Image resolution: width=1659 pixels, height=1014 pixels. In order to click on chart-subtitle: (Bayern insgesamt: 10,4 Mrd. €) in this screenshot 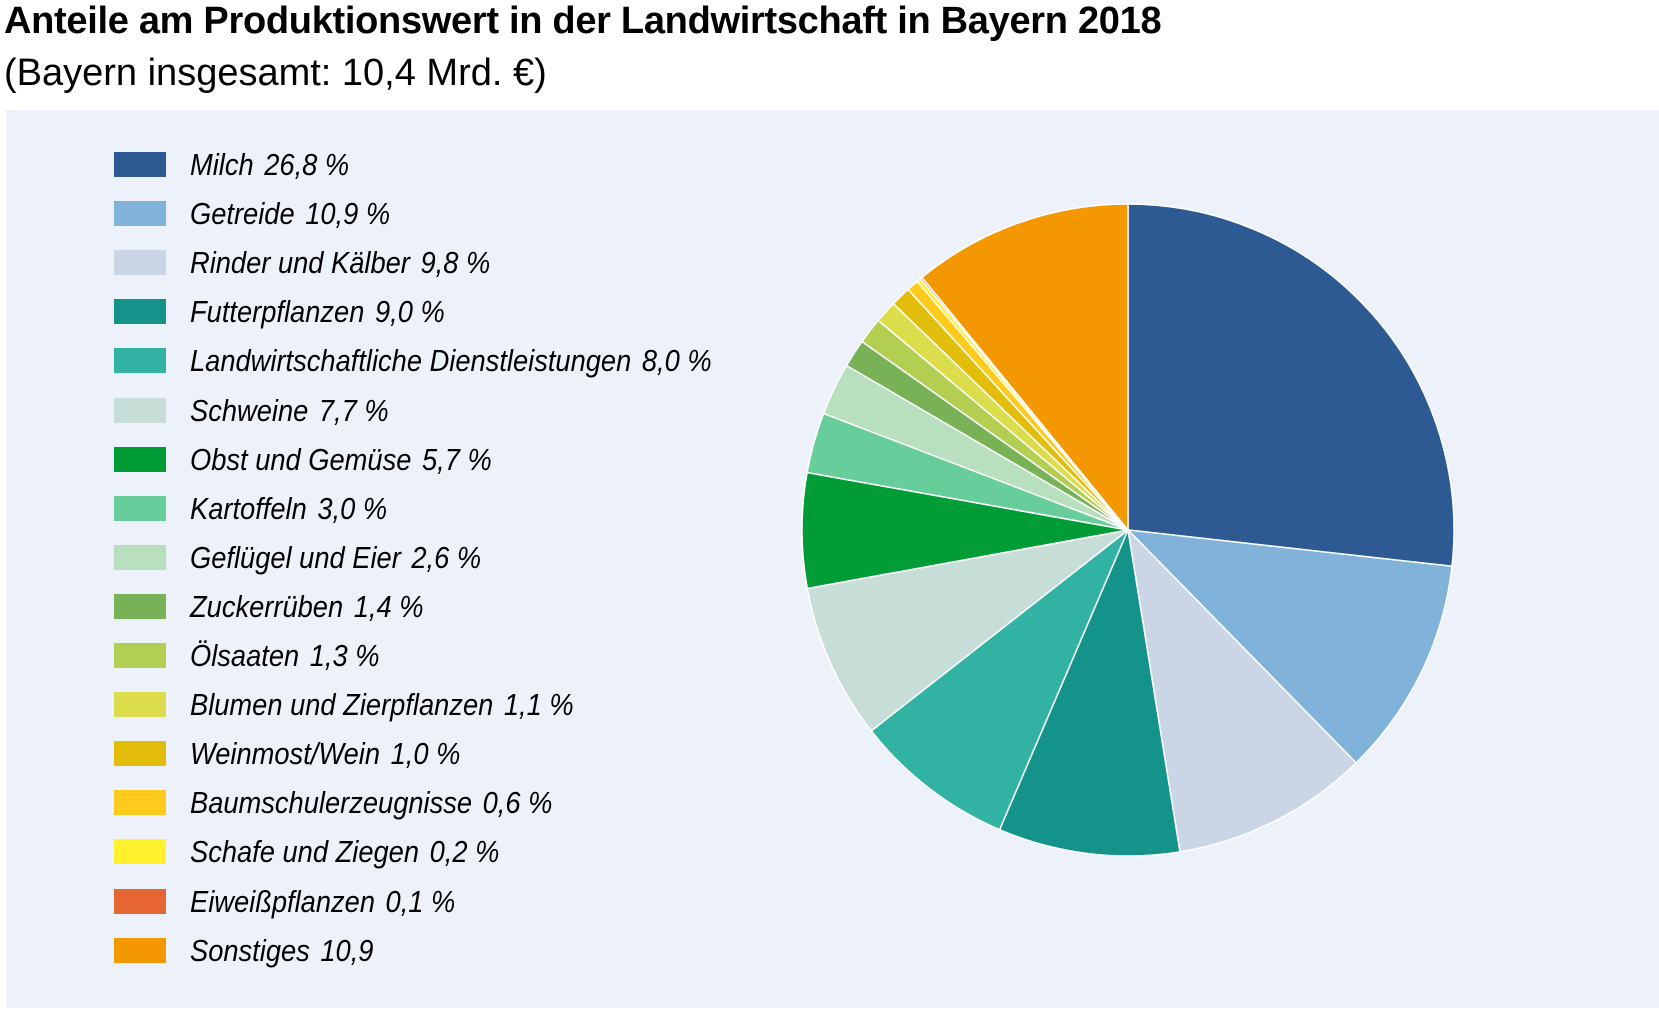, I will do `click(275, 73)`.